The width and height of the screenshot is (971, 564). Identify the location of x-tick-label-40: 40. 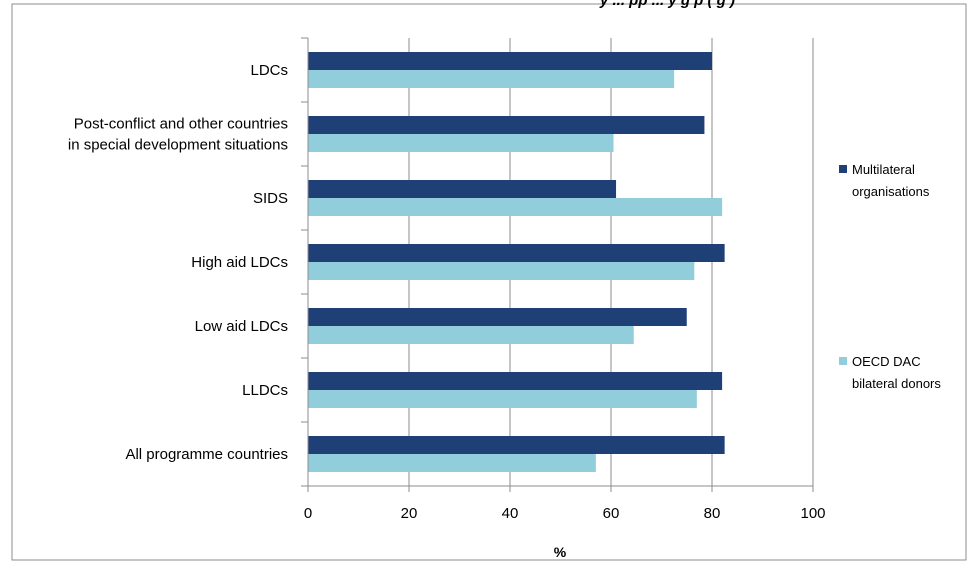
(510, 513).